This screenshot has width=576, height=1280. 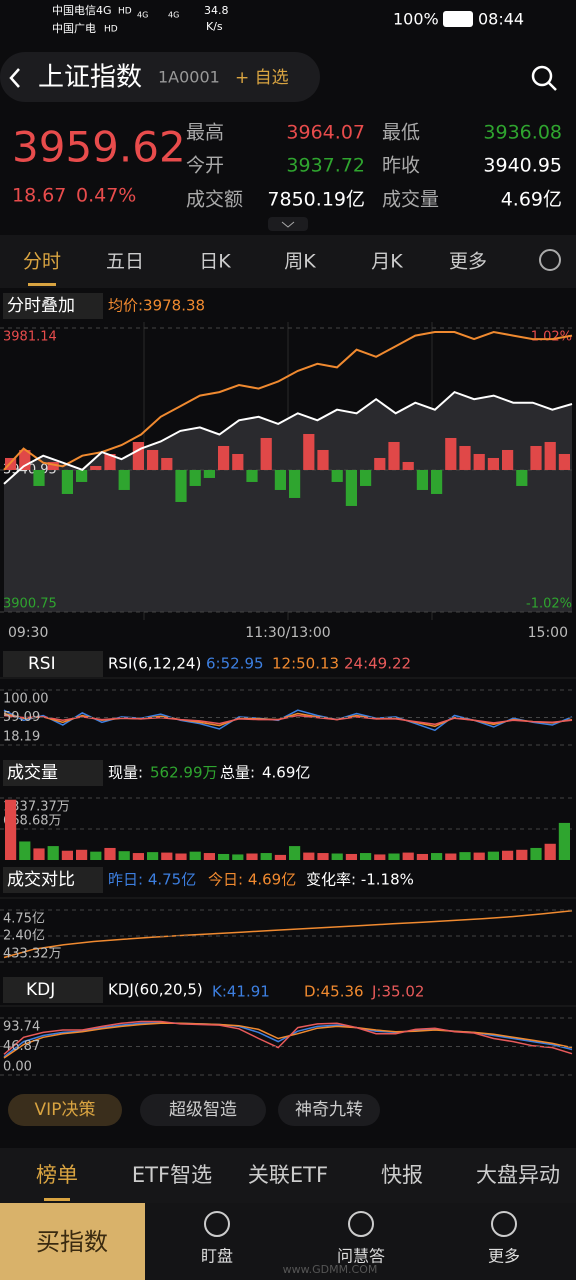 What do you see at coordinates (531, 200) in the screenshot?
I see `stat-value: 4.69亿` at bounding box center [531, 200].